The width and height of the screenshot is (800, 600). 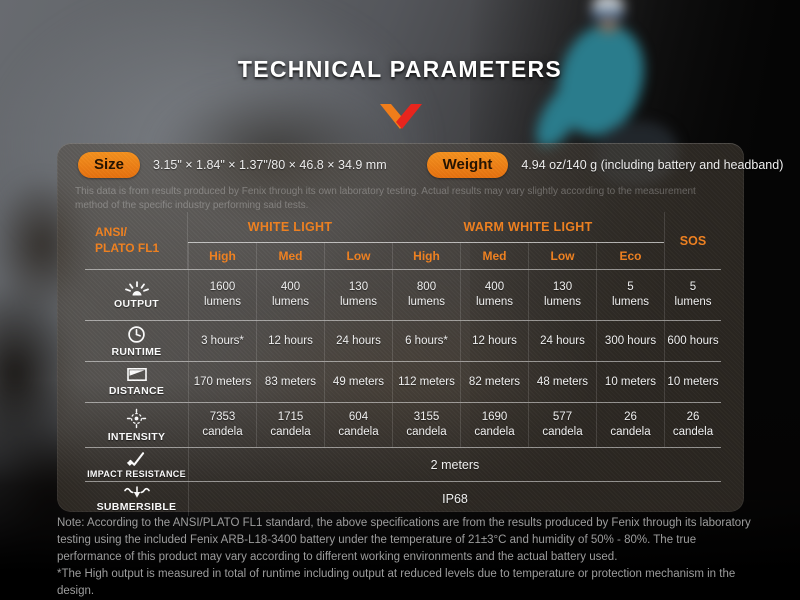 I want to click on spec-cell: 1600 lumens, so click(x=222, y=295).